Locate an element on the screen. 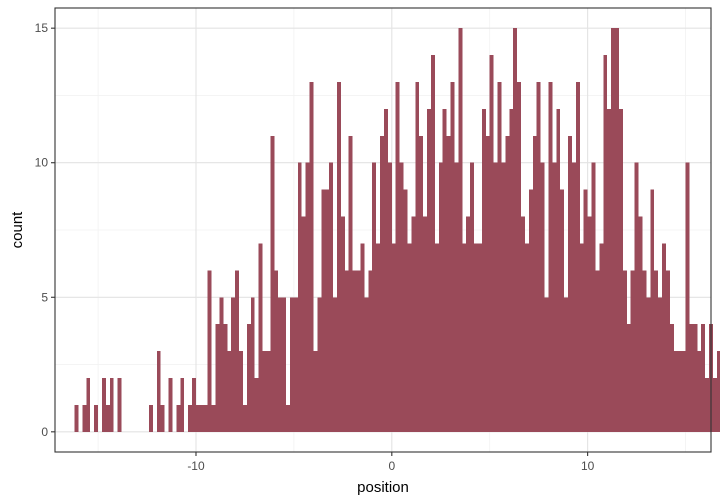 This screenshot has height=504, width=720. y-tick-label: 0 is located at coordinates (44, 432).